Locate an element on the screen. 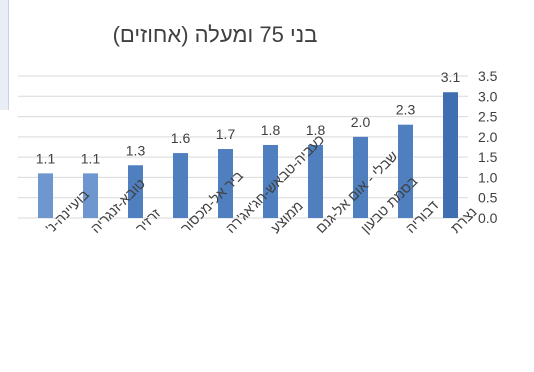 This screenshot has height=372, width=534. data-label: 1.3 is located at coordinates (136, 150).